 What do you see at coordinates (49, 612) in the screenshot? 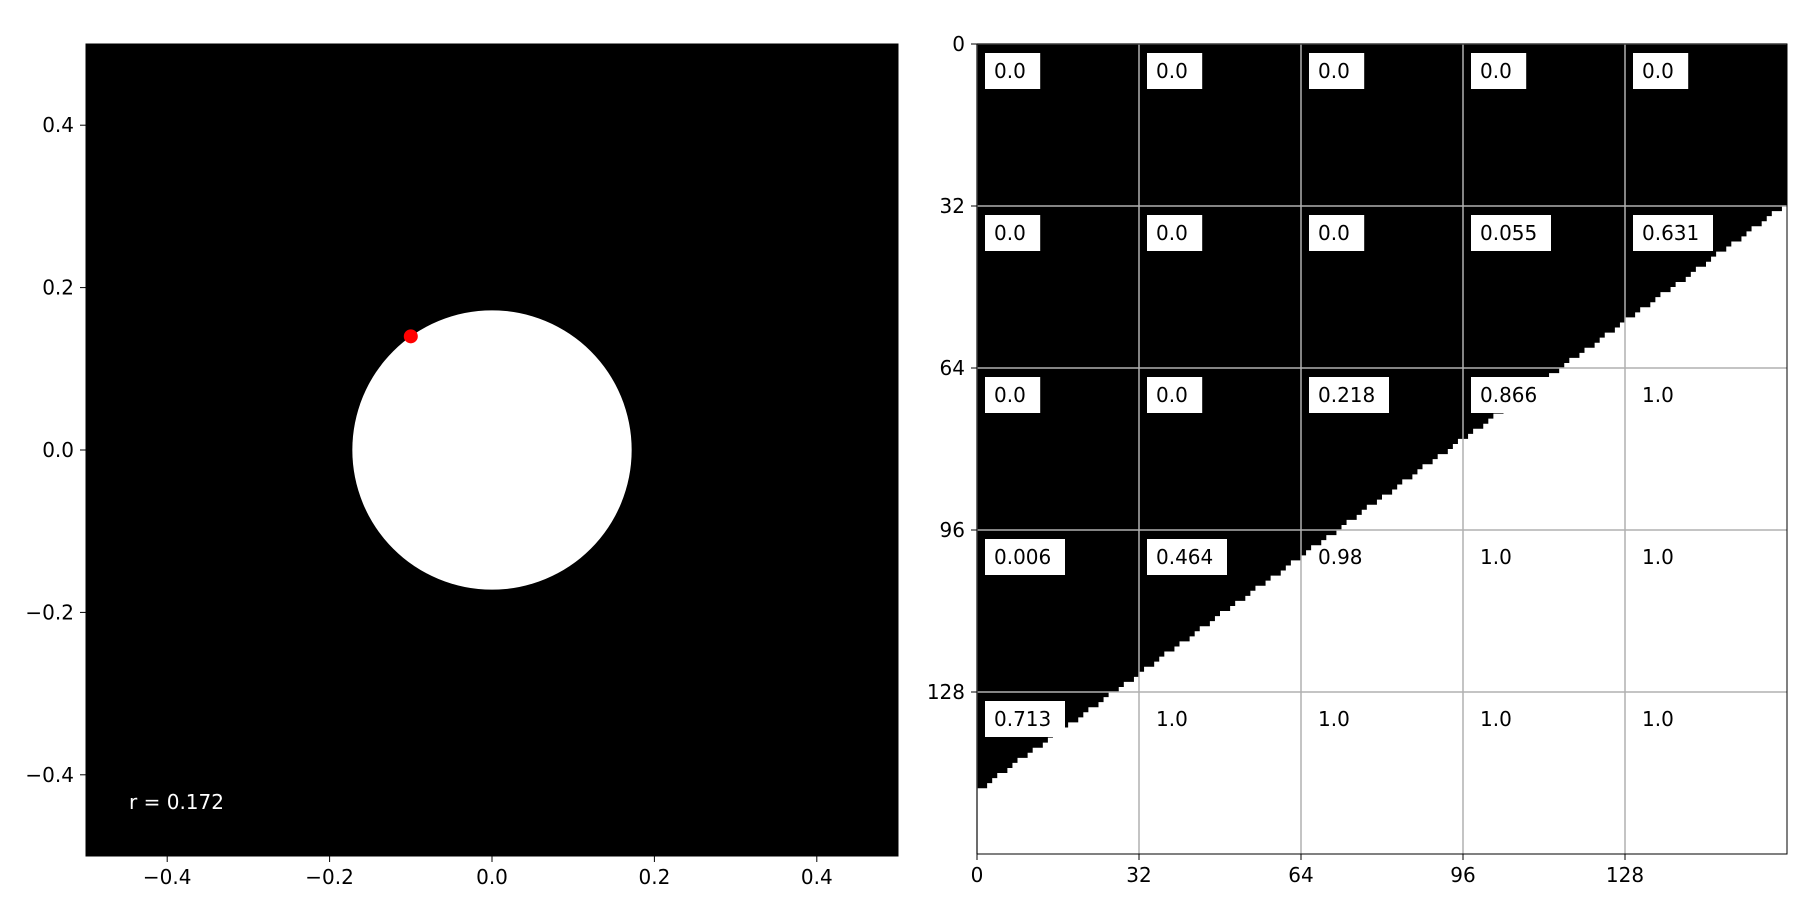
I see `y-tick-label: −0.2` at bounding box center [49, 612].